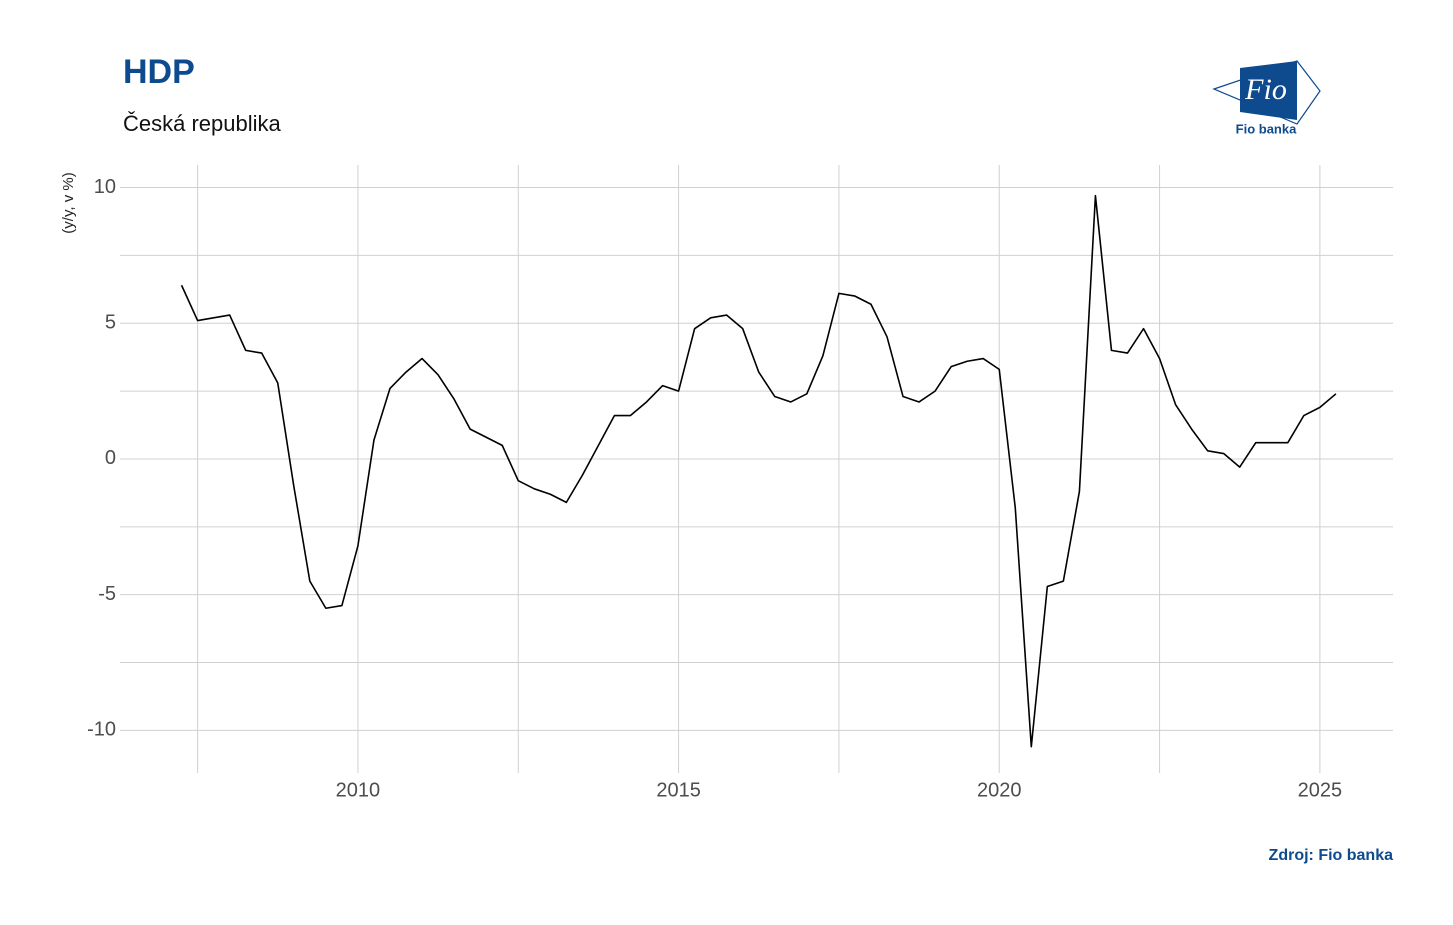 The image size is (1453, 925). I want to click on x-tick-label: 2010, so click(358, 790).